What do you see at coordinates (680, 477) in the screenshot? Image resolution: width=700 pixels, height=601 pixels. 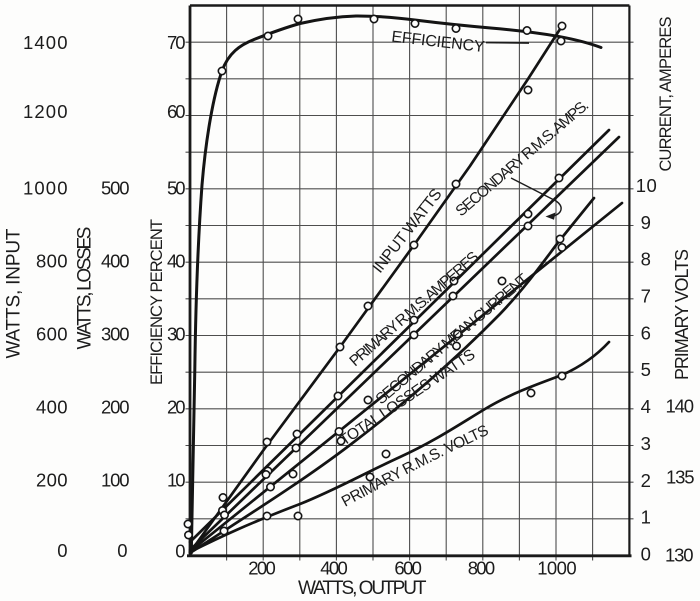 I see `svg-text: 135` at bounding box center [680, 477].